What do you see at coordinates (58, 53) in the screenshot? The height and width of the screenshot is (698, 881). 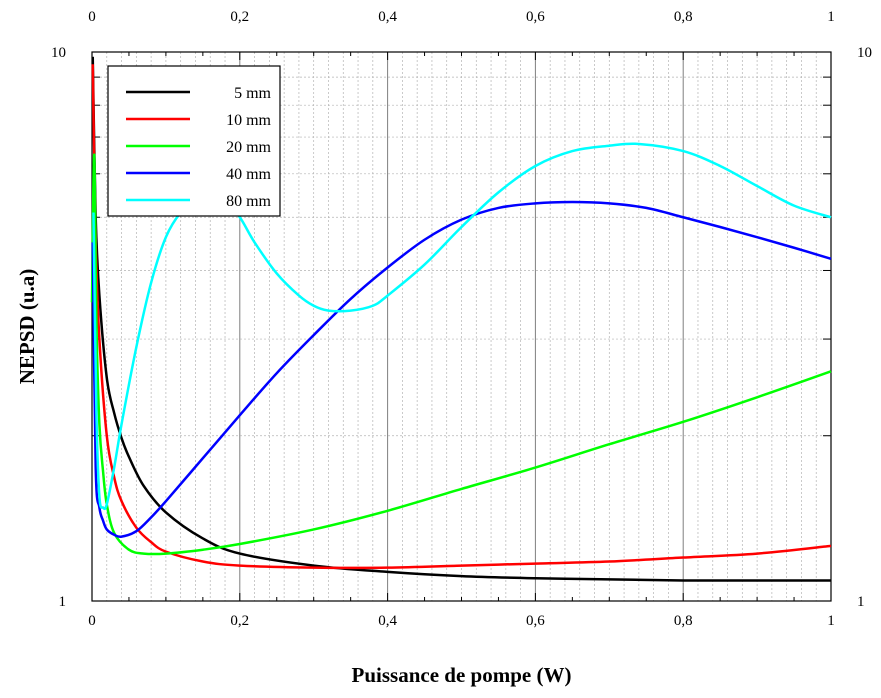 I see `y-tick-label-left: 10` at bounding box center [58, 53].